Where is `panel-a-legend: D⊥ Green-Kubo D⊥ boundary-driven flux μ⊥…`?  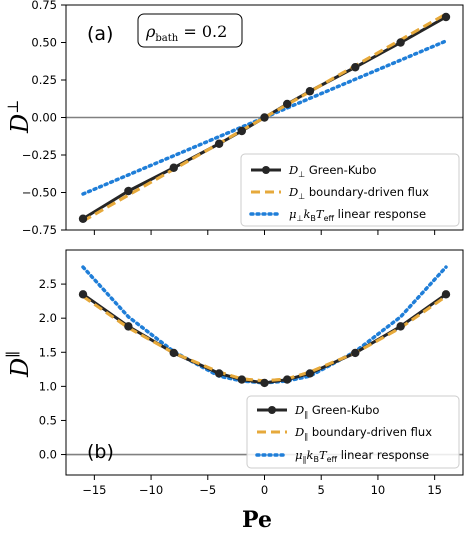
panel-a-legend: D⊥ Green-Kubo D⊥ boundary-driven flux μ⊥… is located at coordinates (350, 190).